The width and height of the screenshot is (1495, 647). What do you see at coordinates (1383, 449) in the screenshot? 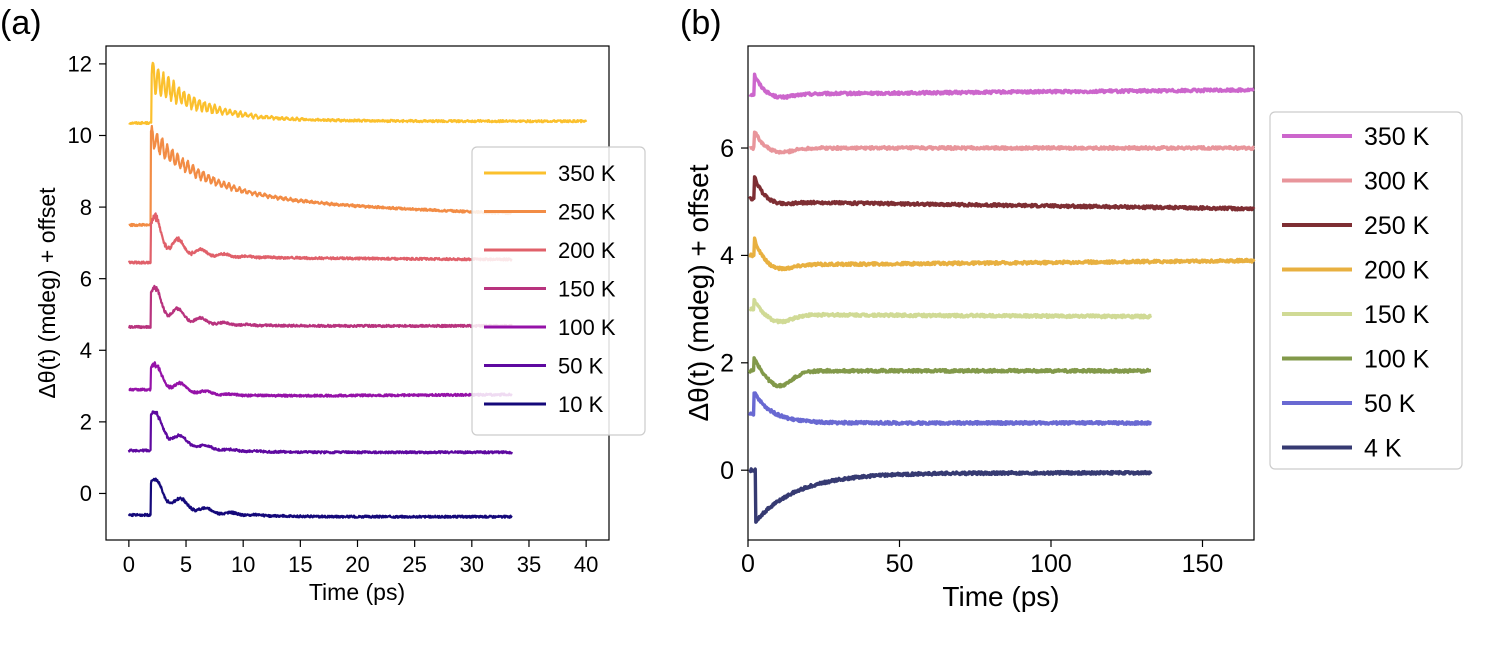
I see `legend-entry: 4 K` at bounding box center [1383, 449].